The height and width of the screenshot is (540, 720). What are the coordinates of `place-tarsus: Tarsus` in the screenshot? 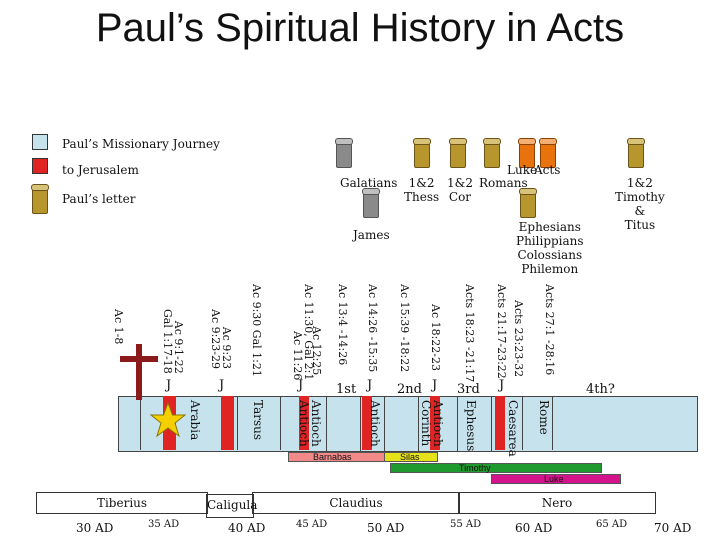 It's located at (258, 420).